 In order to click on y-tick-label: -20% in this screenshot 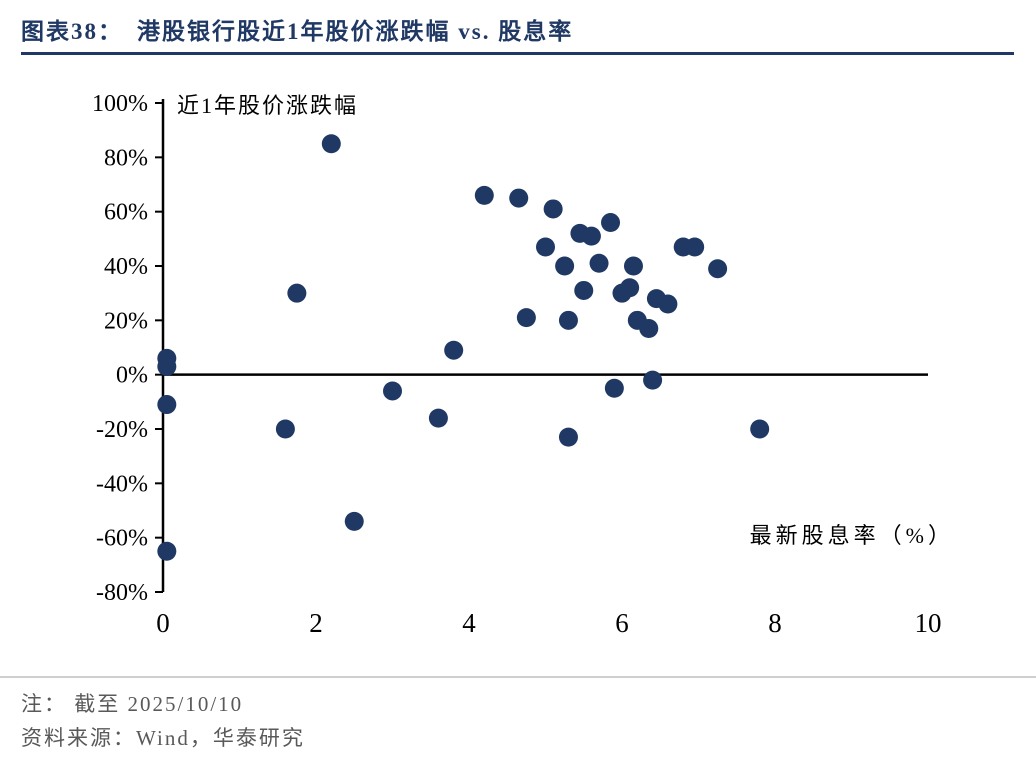, I will do `click(122, 430)`.